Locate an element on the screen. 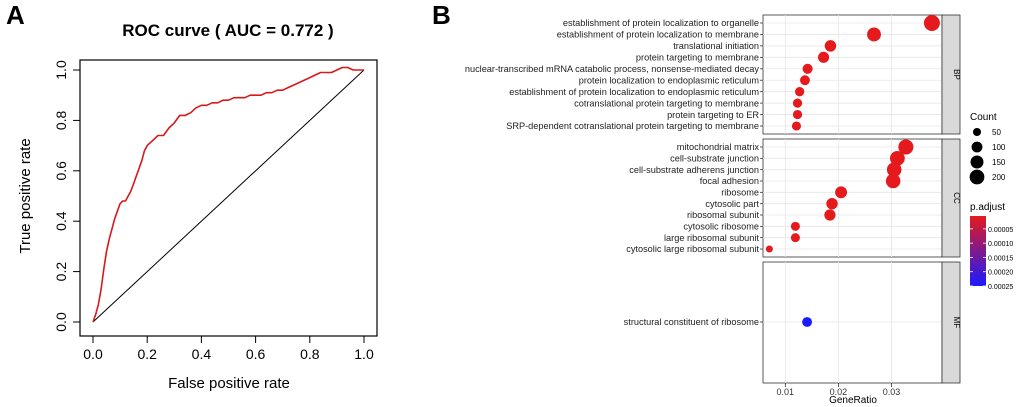  count-legend-title: Count is located at coordinates (983, 117).